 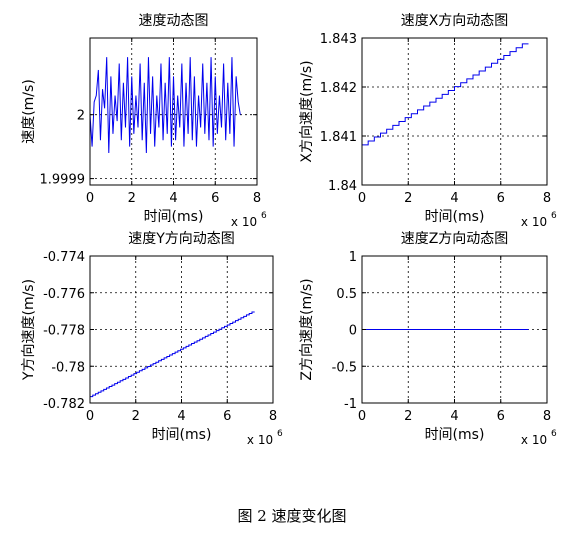 What do you see at coordinates (338, 137) in the screenshot?
I see `y-tick-label: 1.841` at bounding box center [338, 137].